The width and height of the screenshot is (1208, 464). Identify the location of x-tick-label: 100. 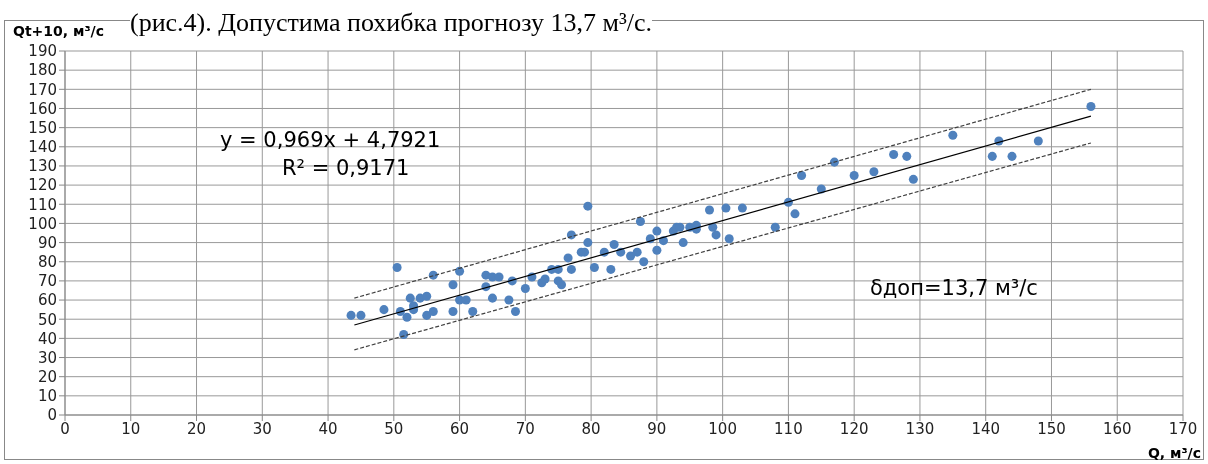
(722, 428).